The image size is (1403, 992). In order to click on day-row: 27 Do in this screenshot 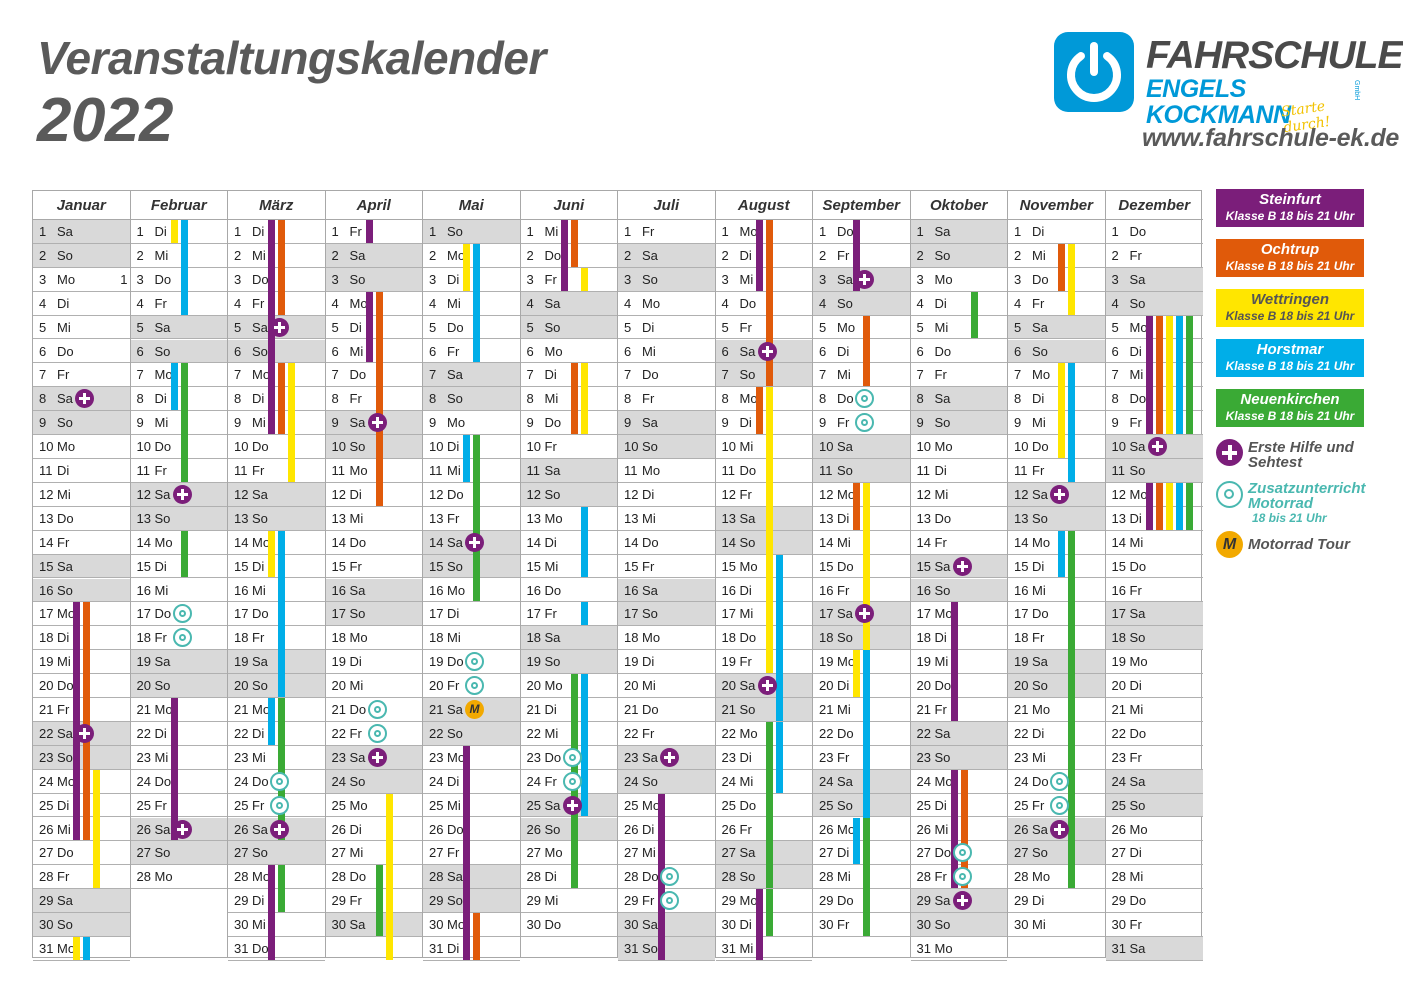, I will do `click(81, 853)`.